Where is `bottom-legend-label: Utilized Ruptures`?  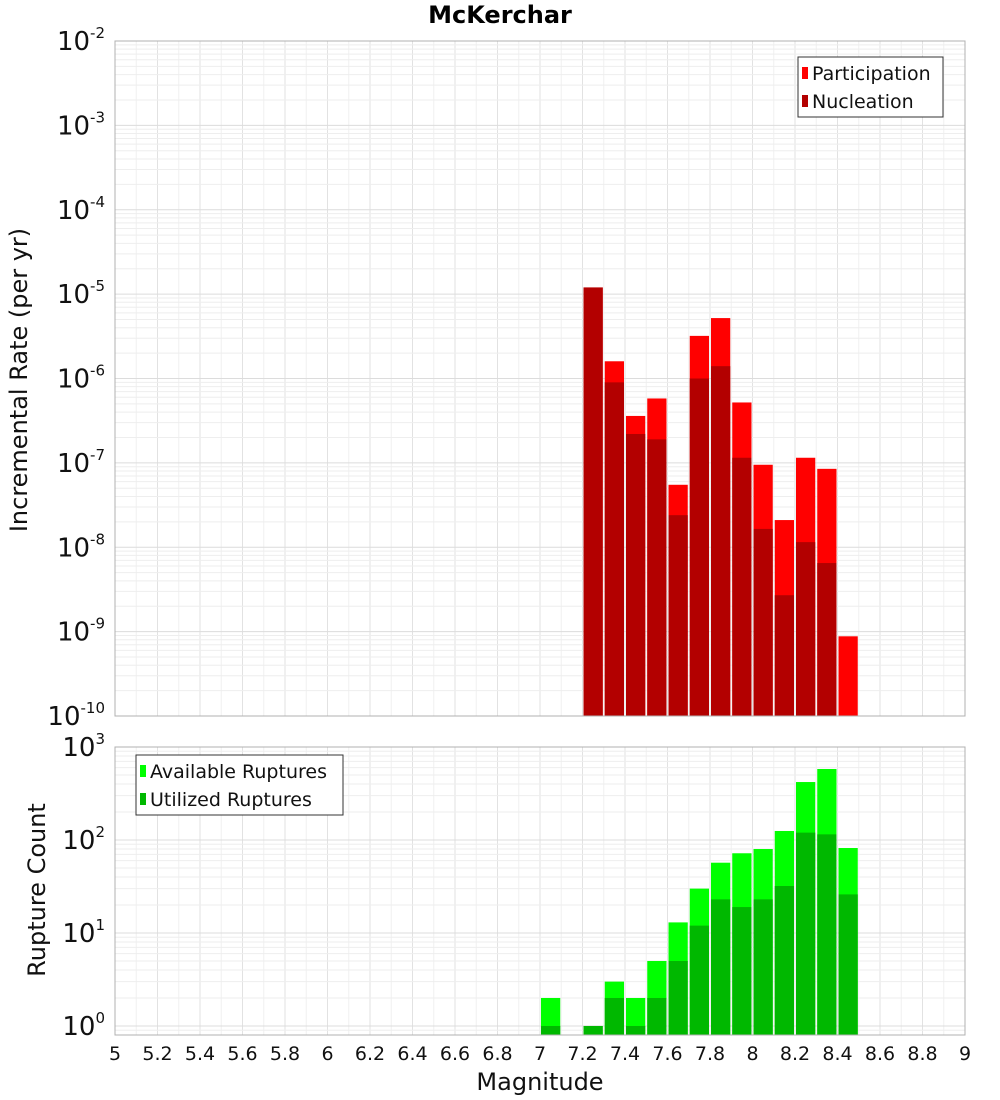 bottom-legend-label: Utilized Ruptures is located at coordinates (231, 800).